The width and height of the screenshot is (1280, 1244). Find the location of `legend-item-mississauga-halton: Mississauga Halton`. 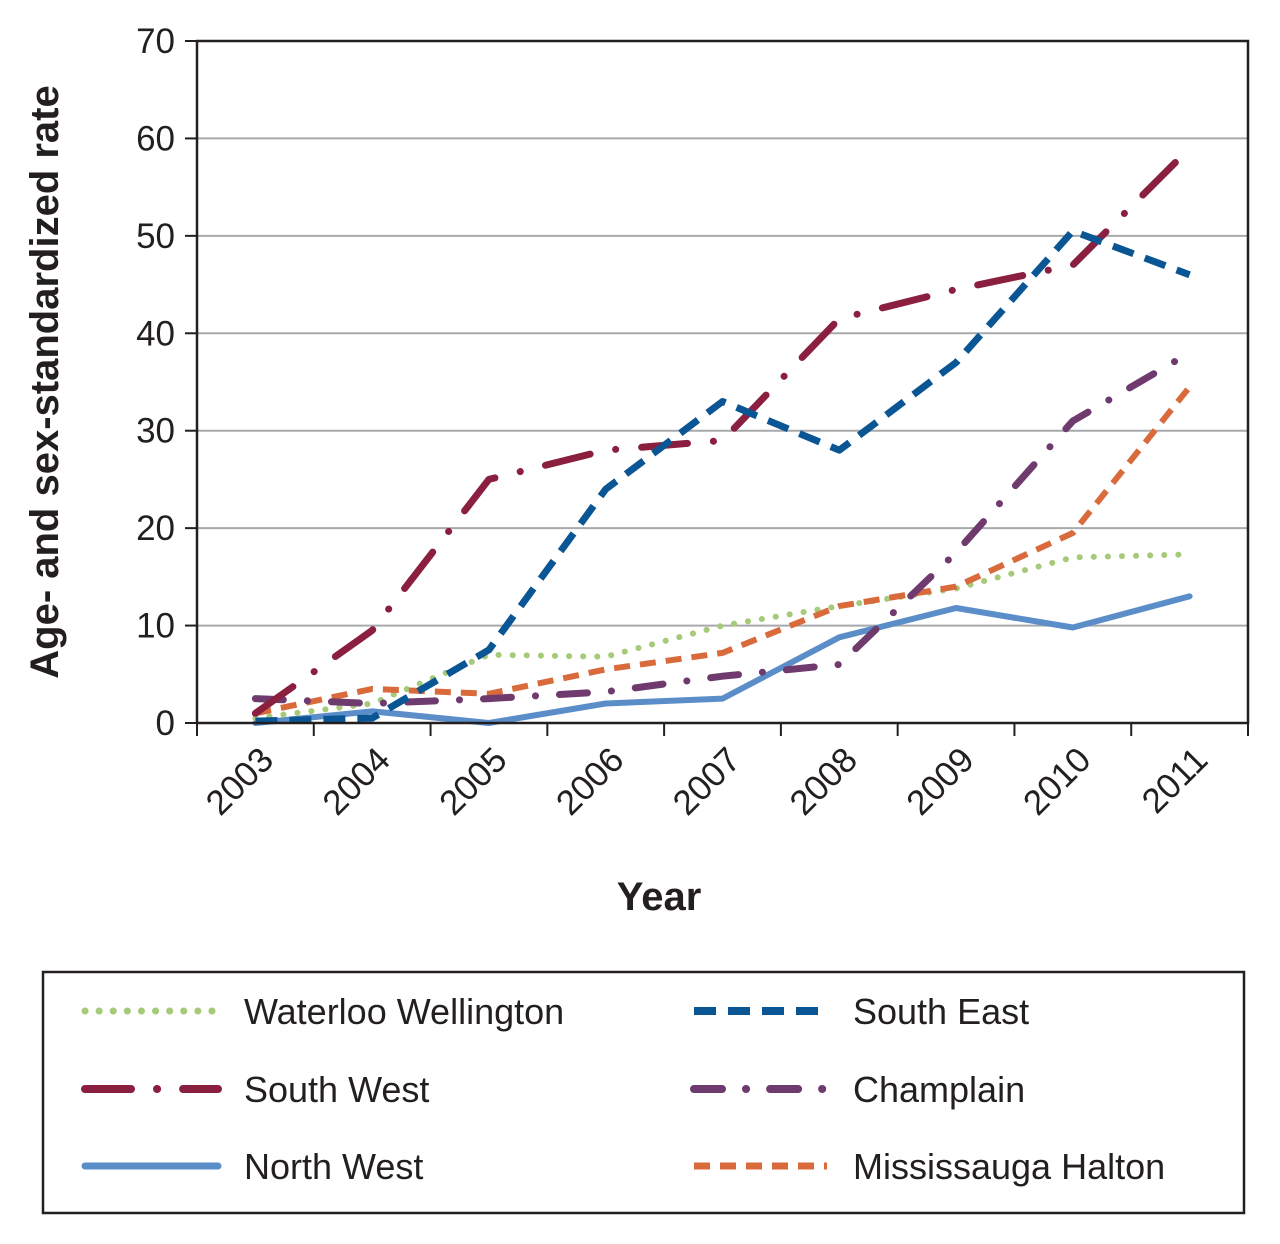

legend-item-mississauga-halton: Mississauga Halton is located at coordinates (929, 1166).